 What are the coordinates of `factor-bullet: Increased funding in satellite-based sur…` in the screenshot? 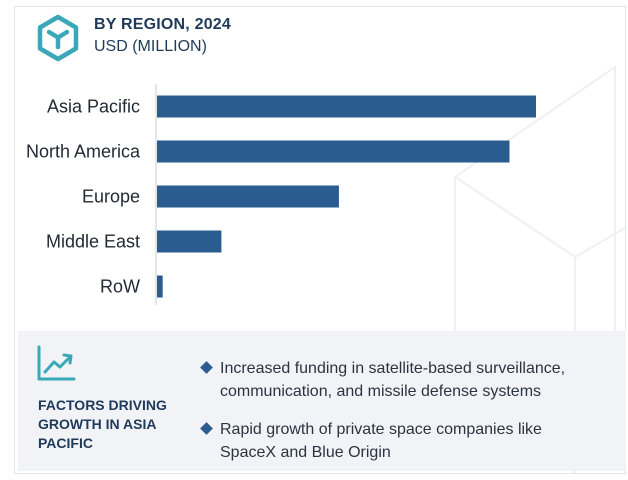 It's located at (401, 380).